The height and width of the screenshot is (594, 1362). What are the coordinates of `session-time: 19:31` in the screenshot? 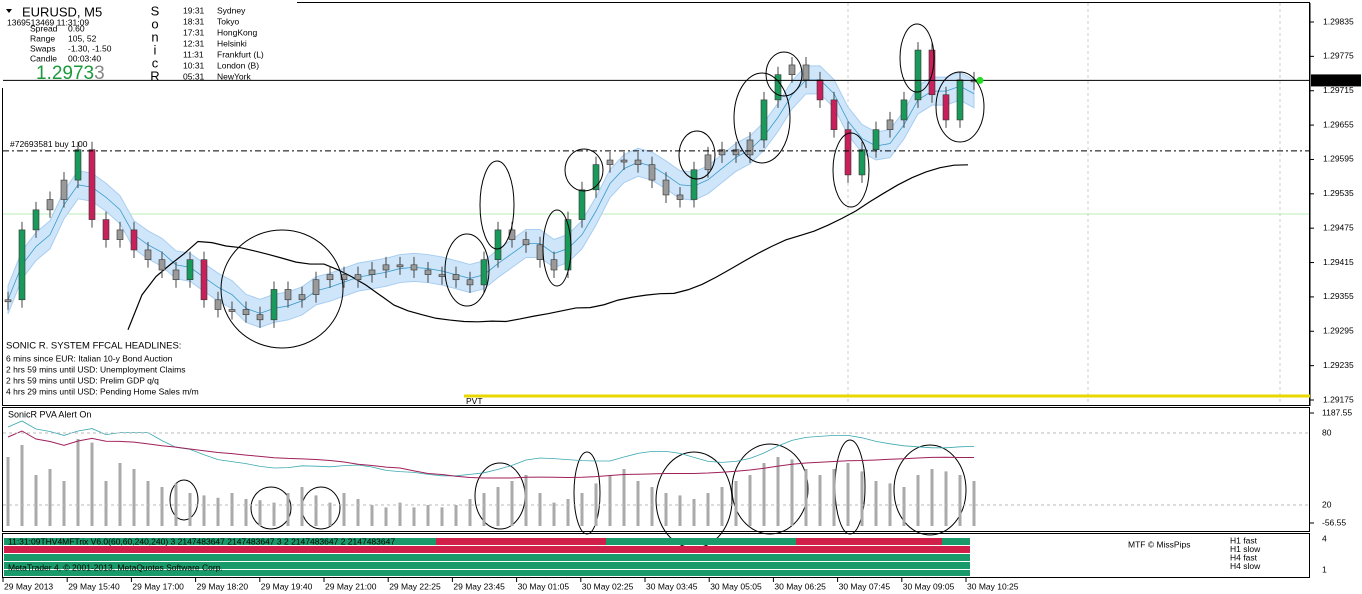 It's located at (194, 10).